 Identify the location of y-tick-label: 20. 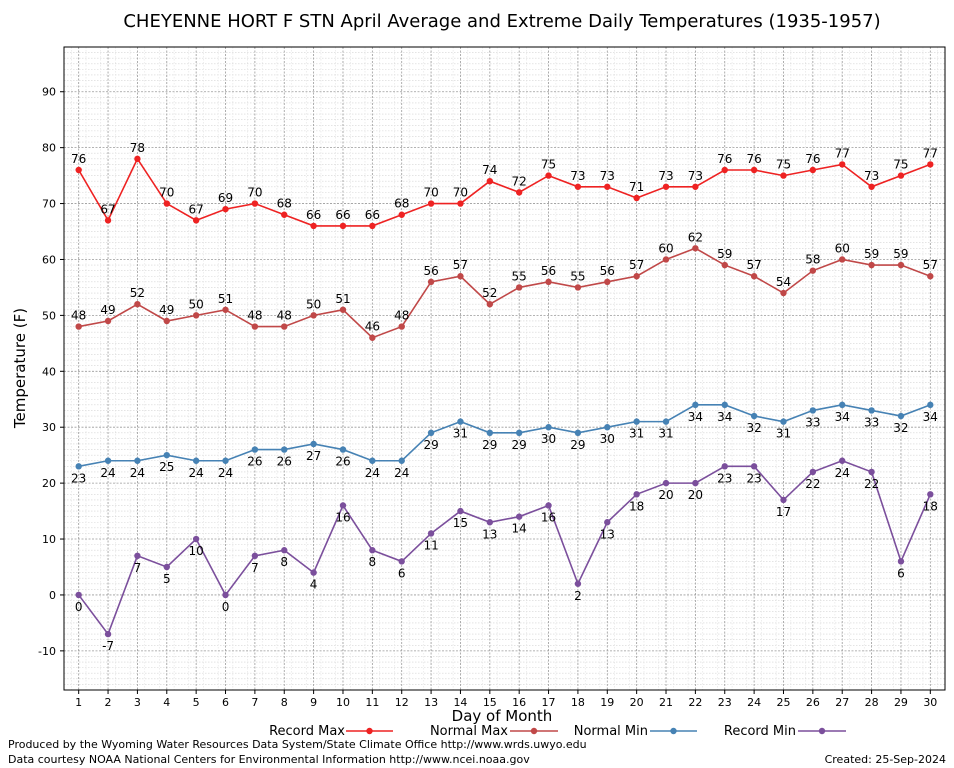
(49, 483).